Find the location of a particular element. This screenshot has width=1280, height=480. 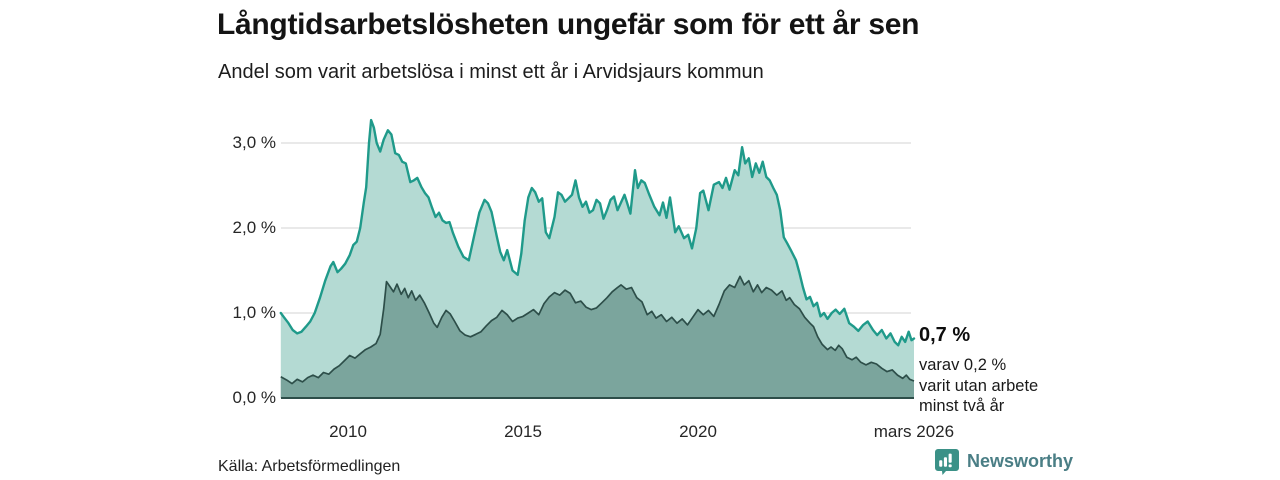

annotation-line: varav 0,2 % is located at coordinates (963, 365).